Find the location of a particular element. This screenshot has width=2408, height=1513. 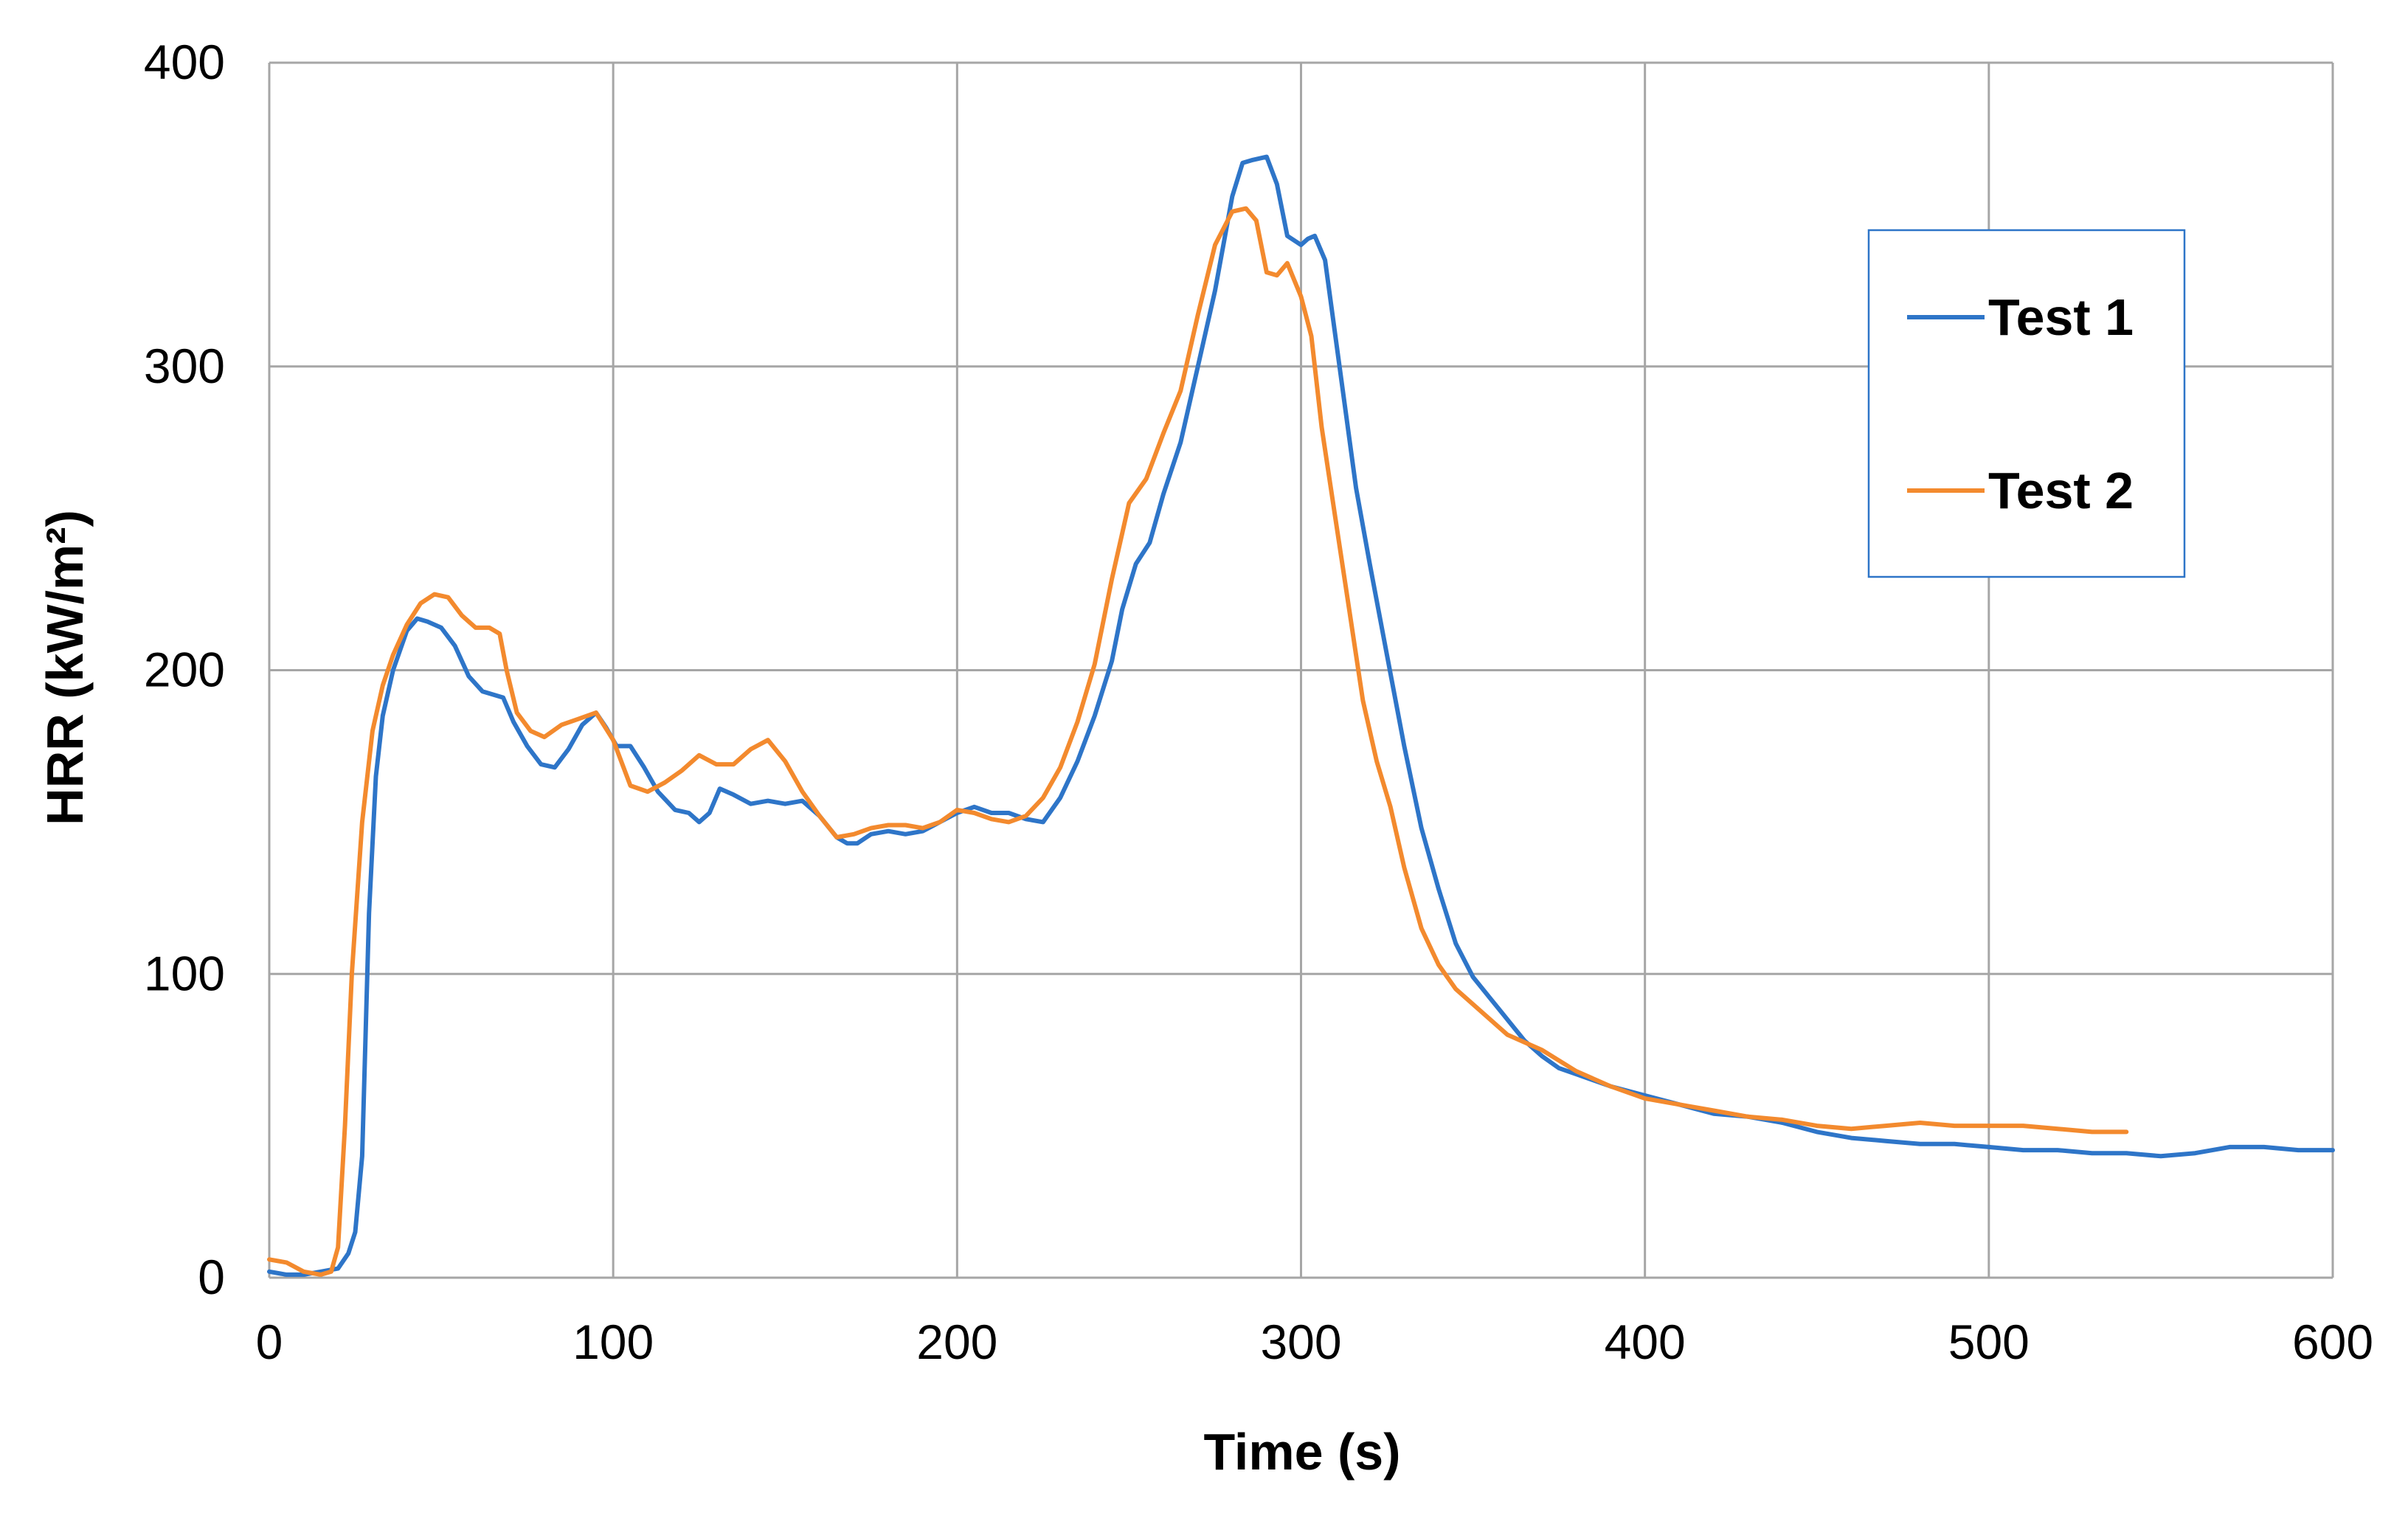

x-tick-label: 200 is located at coordinates (957, 1342).